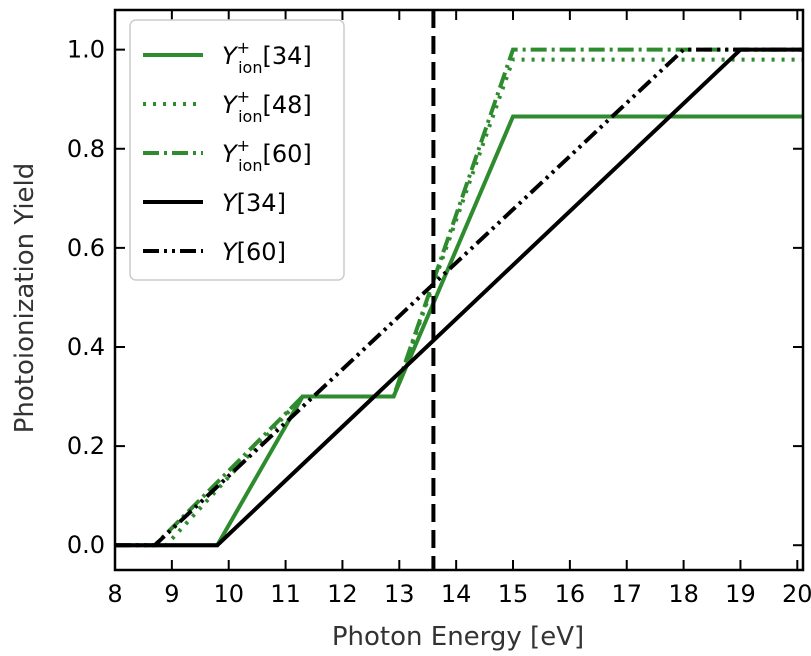 The image size is (811, 656). Describe the element at coordinates (254, 252) in the screenshot. I see `legend-label-4: Y[60]` at that location.